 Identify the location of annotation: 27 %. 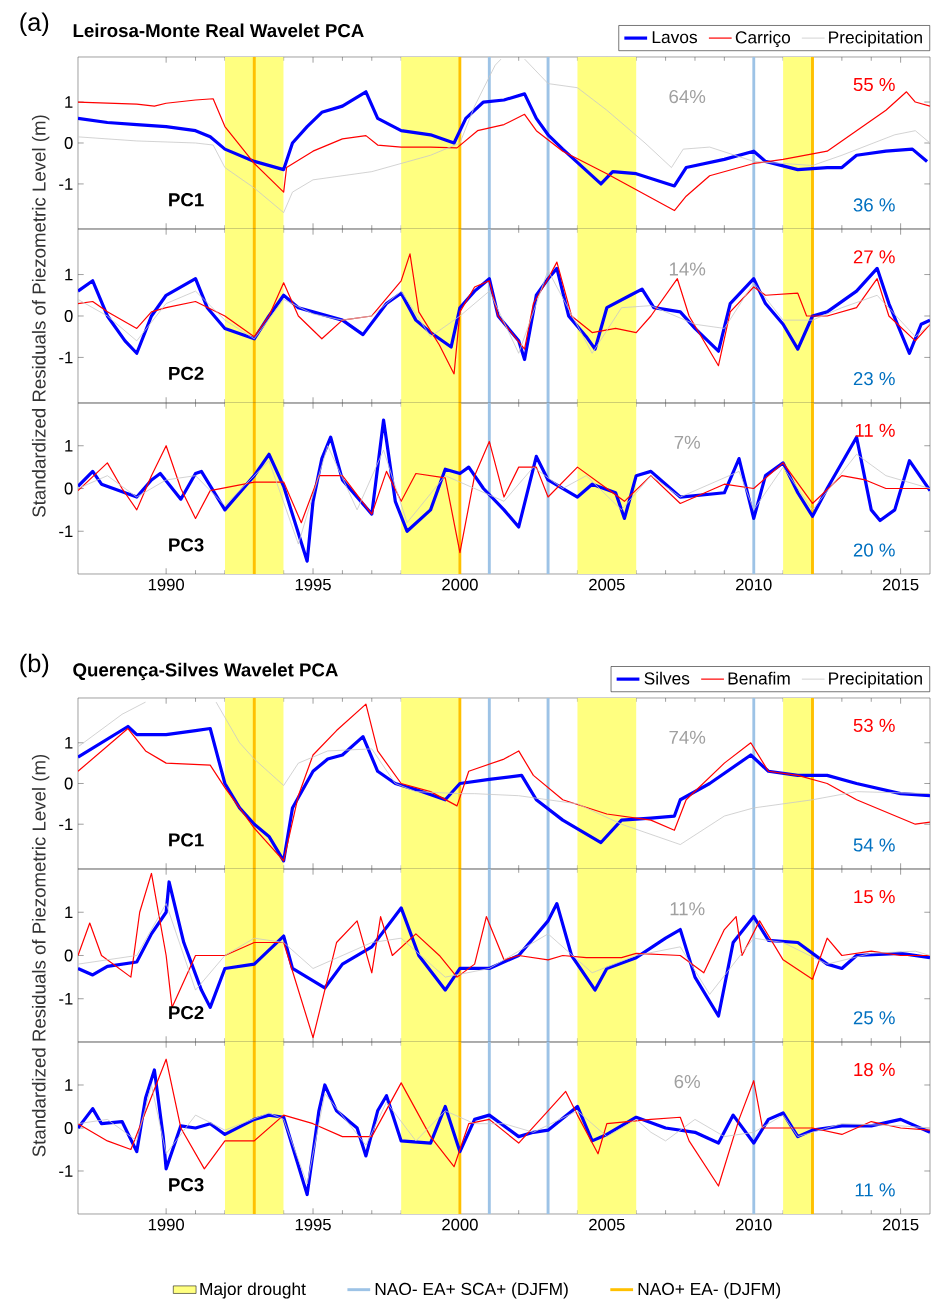
(874, 257).